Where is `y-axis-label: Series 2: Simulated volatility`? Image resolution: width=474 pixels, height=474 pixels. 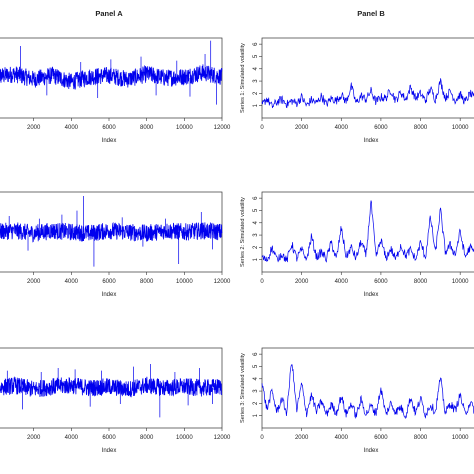
y-axis-label: Series 2: Simulated volatility is located at coordinates (243, 232).